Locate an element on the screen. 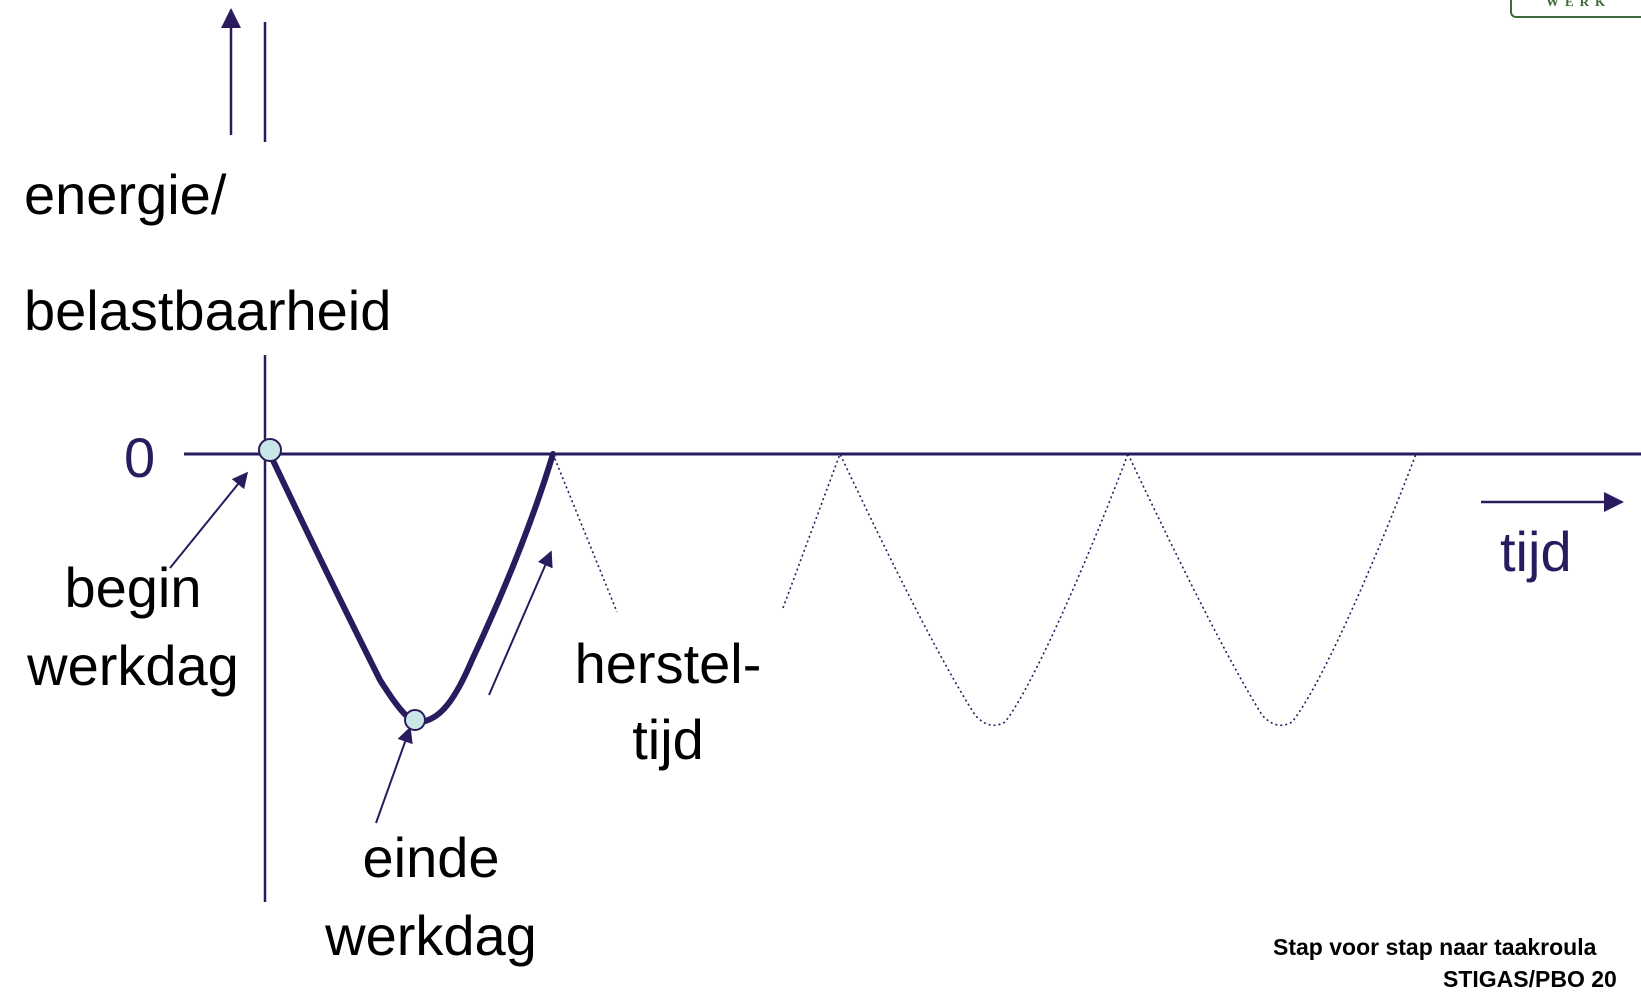 This screenshot has width=1641, height=993. begin-workday-label-line2: werkdag is located at coordinates (133, 665).